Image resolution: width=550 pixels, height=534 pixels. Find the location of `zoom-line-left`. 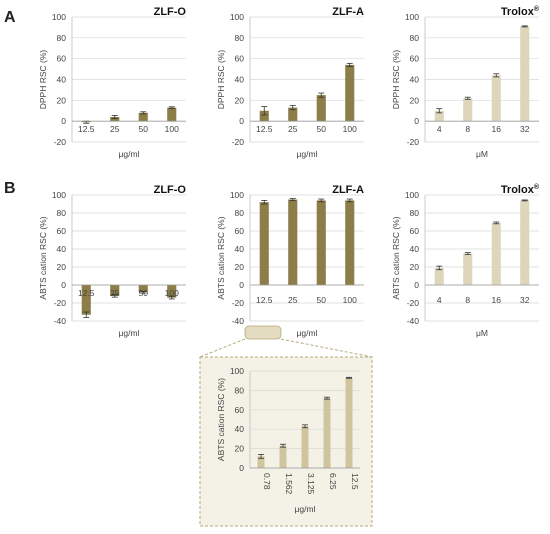

zoom-line-left is located at coordinates (222, 348).